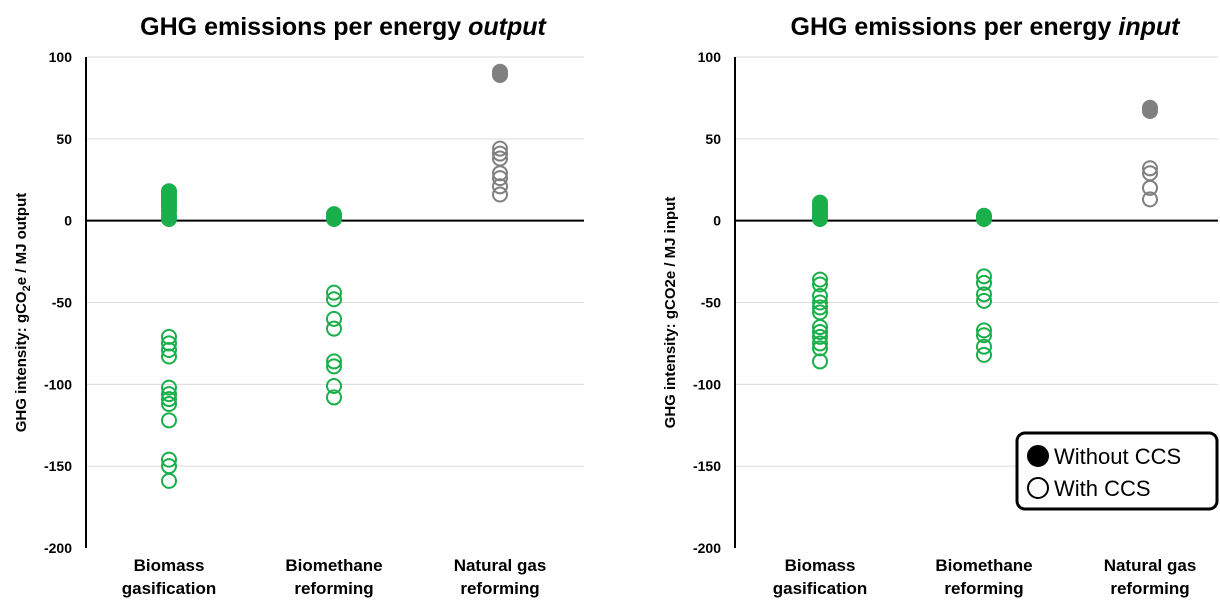 Image resolution: width=1220 pixels, height=601 pixels. I want to click on y-axis-label: GHG intensity: gCO2e / MJ output, so click(23, 312).